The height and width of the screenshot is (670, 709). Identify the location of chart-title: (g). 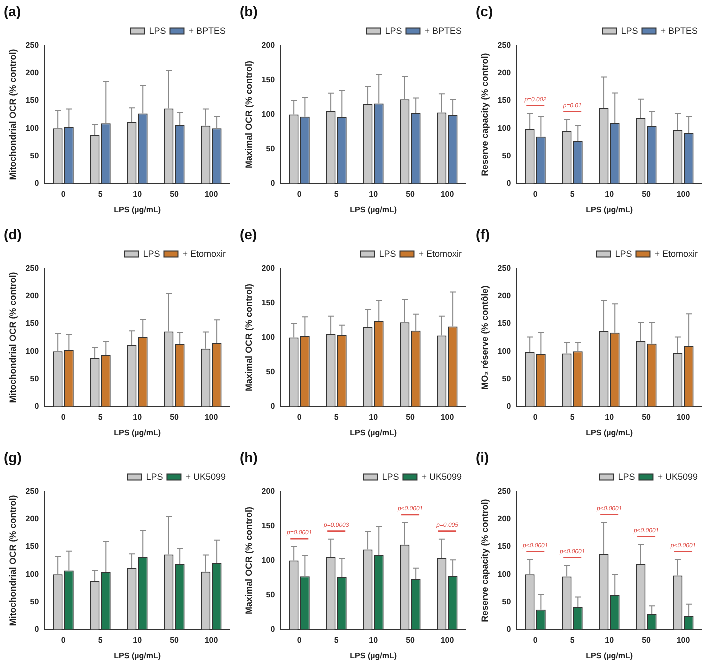
(13, 457).